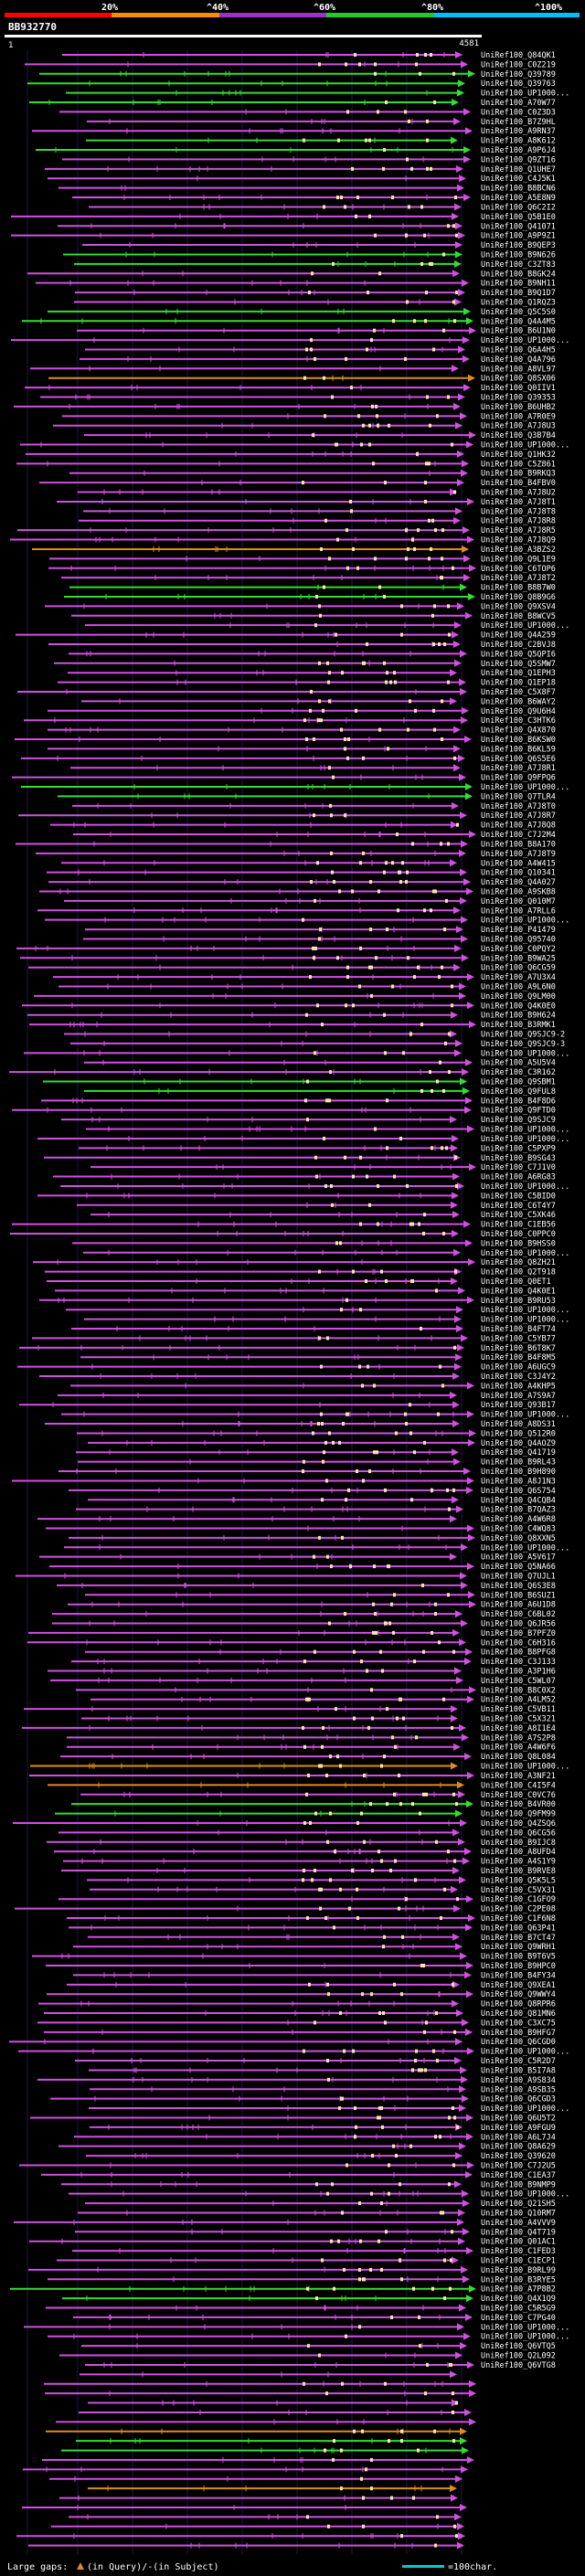 Image resolution: width=585 pixels, height=2576 pixels. I want to click on hit-label: UniRef100_Q2L092, so click(518, 2356).